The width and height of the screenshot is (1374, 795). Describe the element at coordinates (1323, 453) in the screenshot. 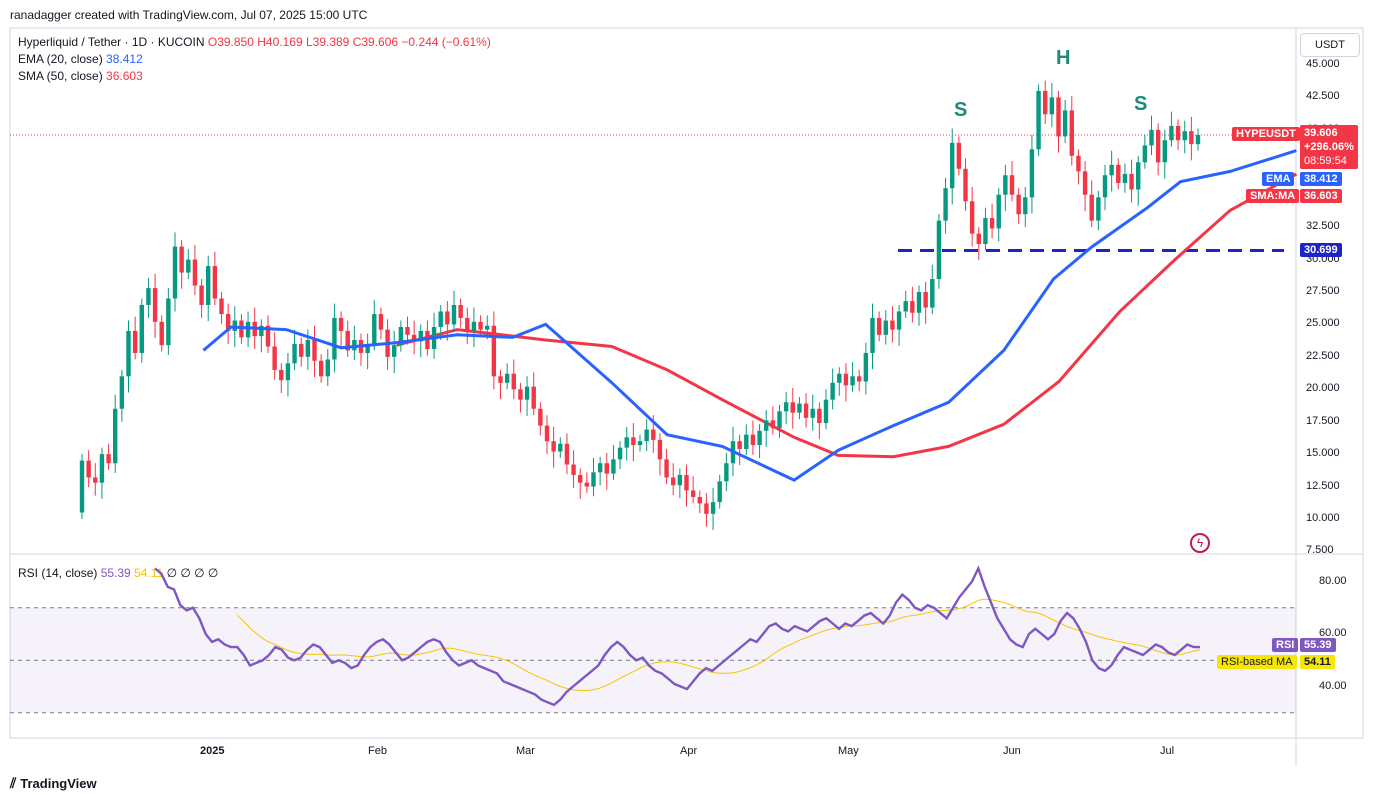

I see `price-tick-label: 15.000` at that location.